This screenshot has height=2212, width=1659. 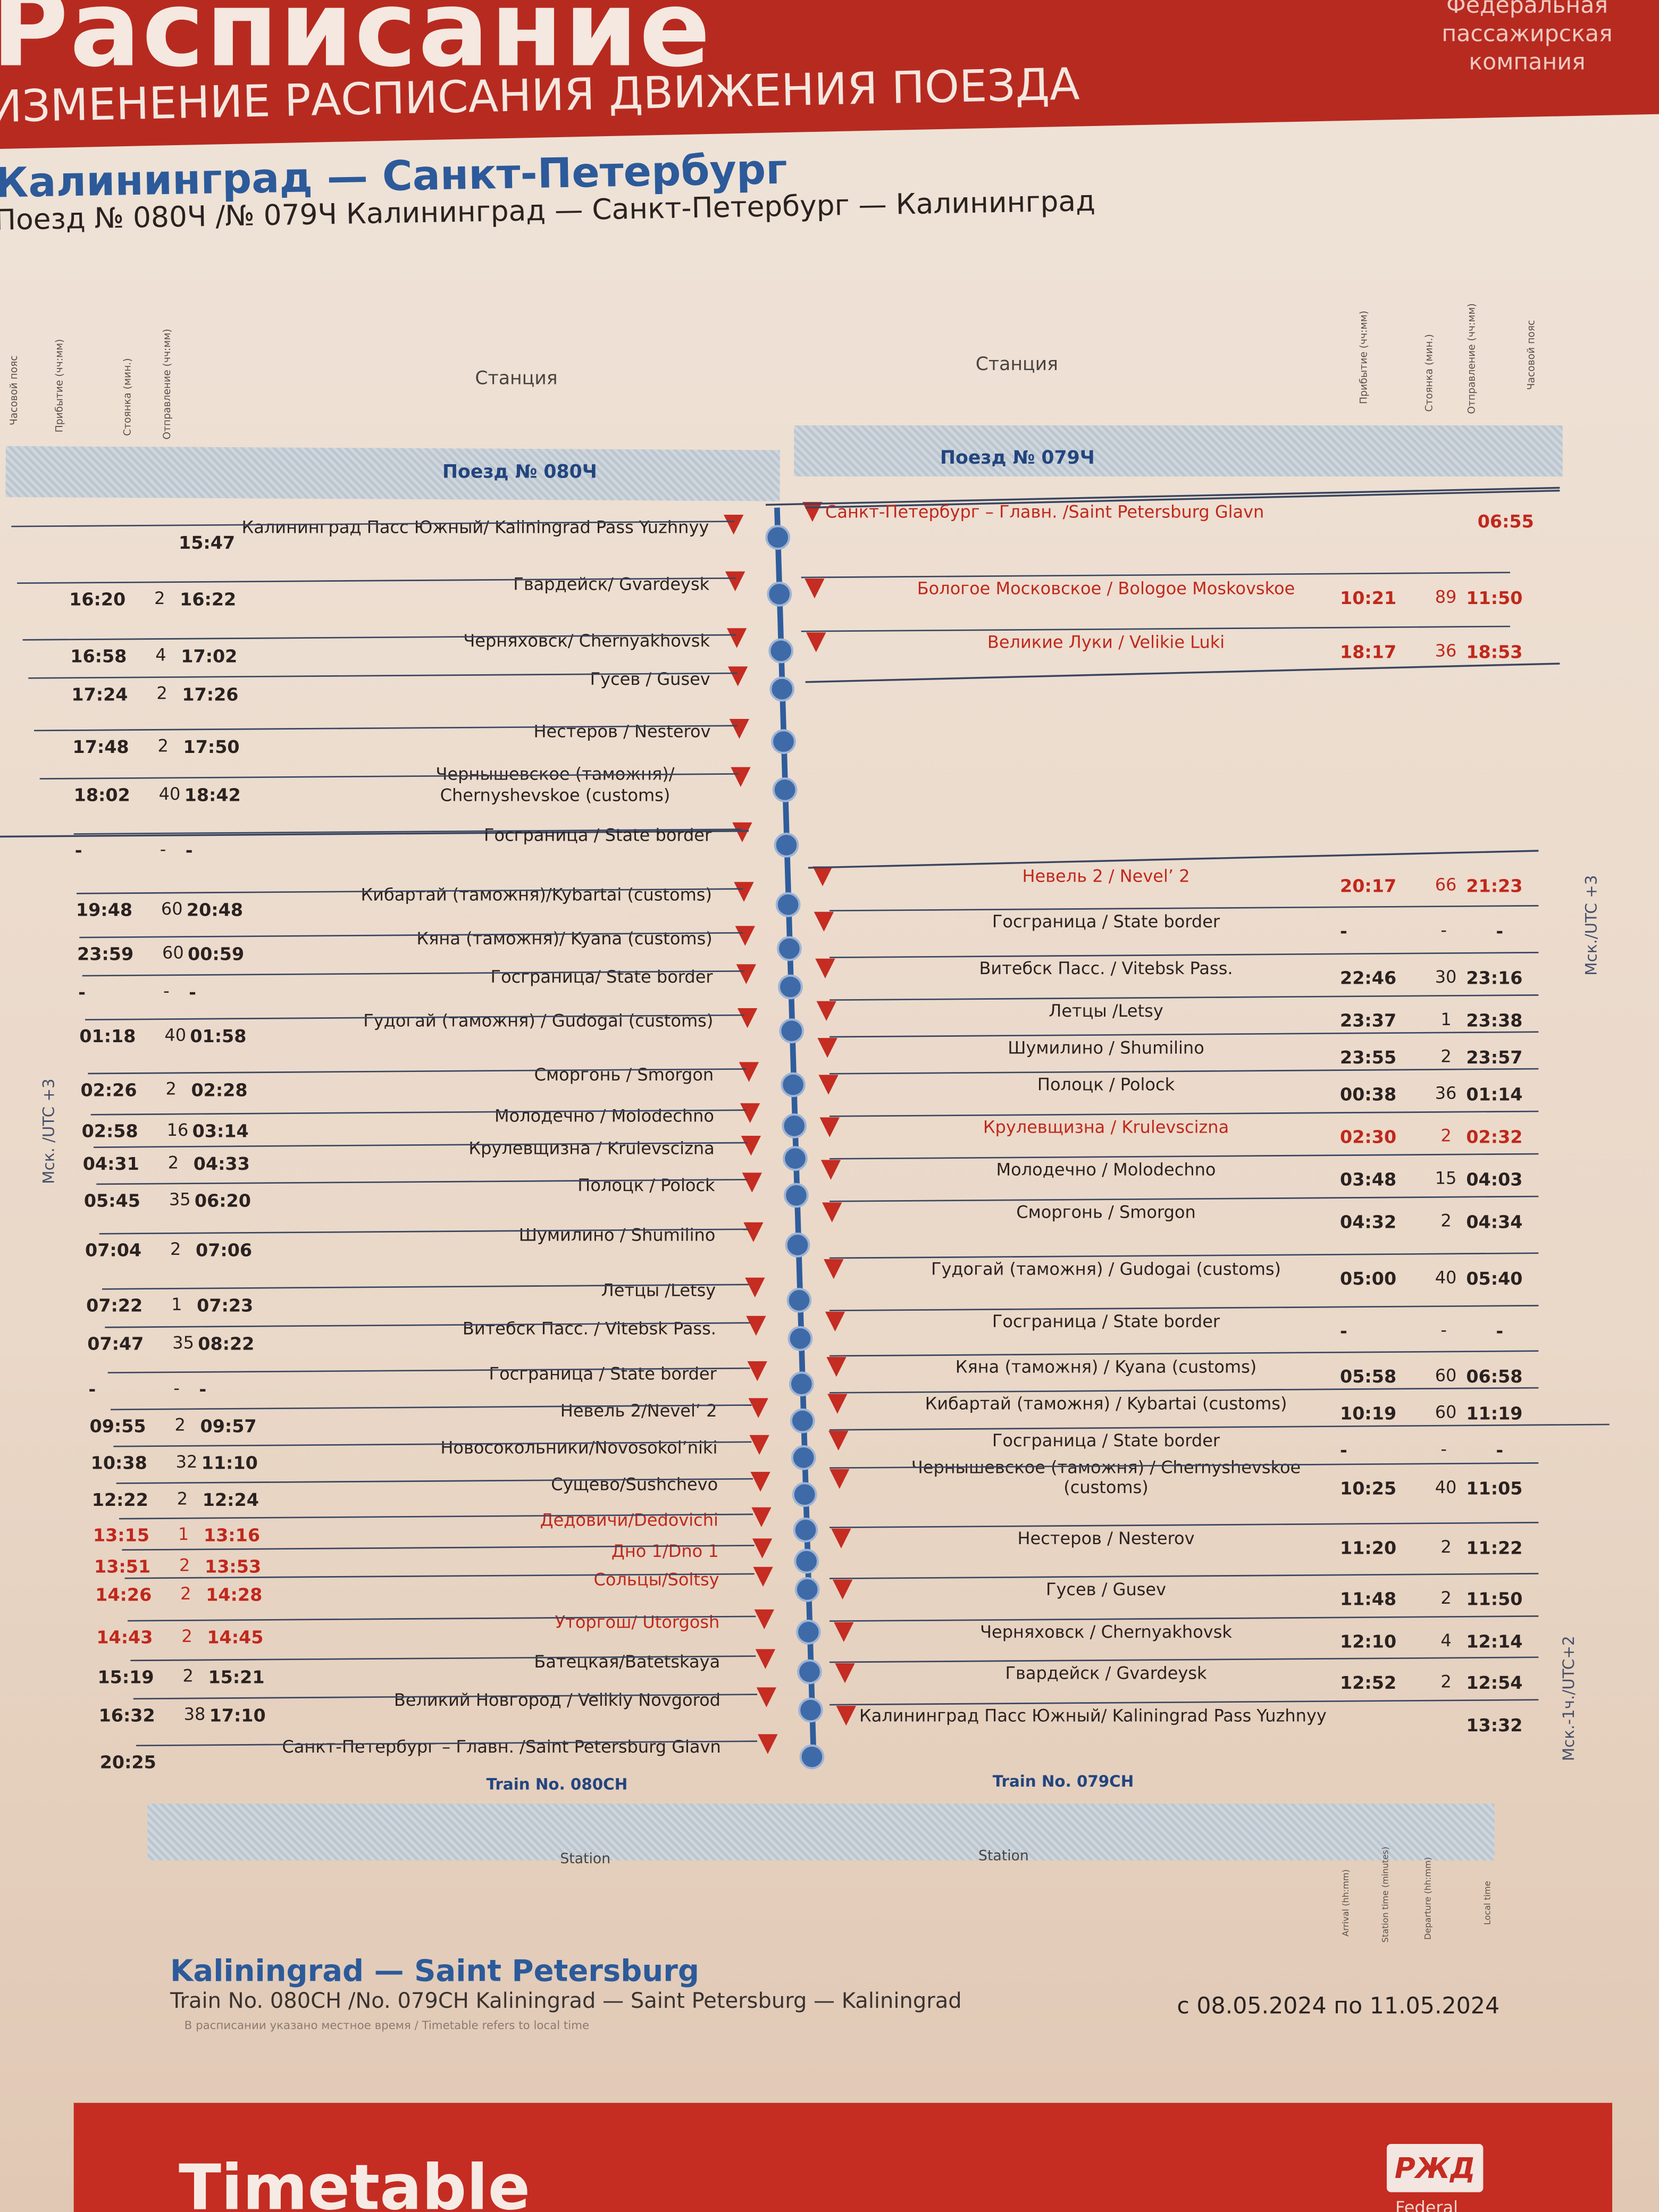 I want to click on station-name: Витебск Пасс. / Vitebsk Pass., so click(x=1106, y=968).